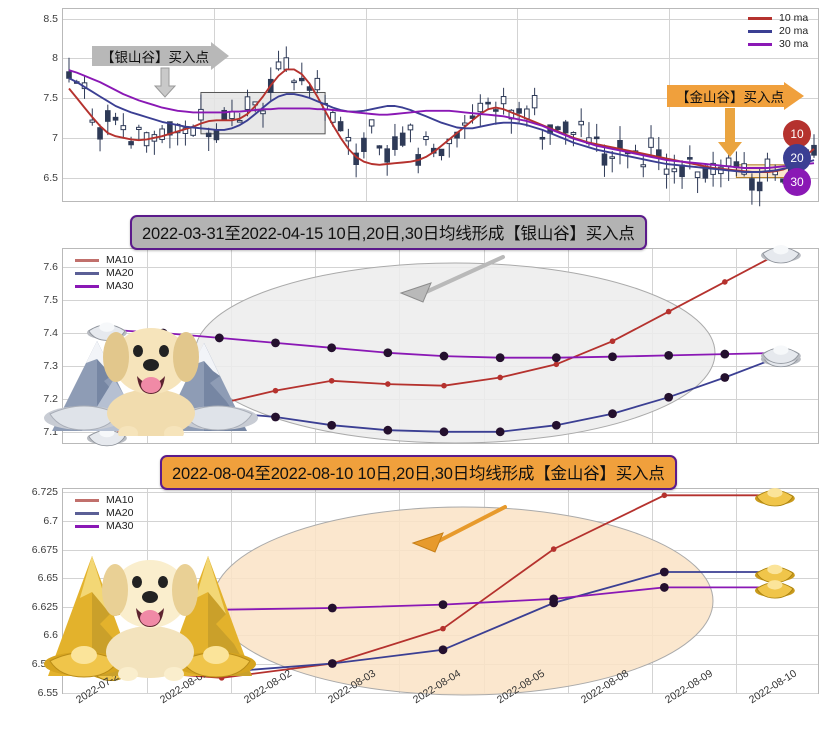 The width and height of the screenshot is (827, 740). I want to click on gold-dog-ingot-artwork, so click(150, 618).